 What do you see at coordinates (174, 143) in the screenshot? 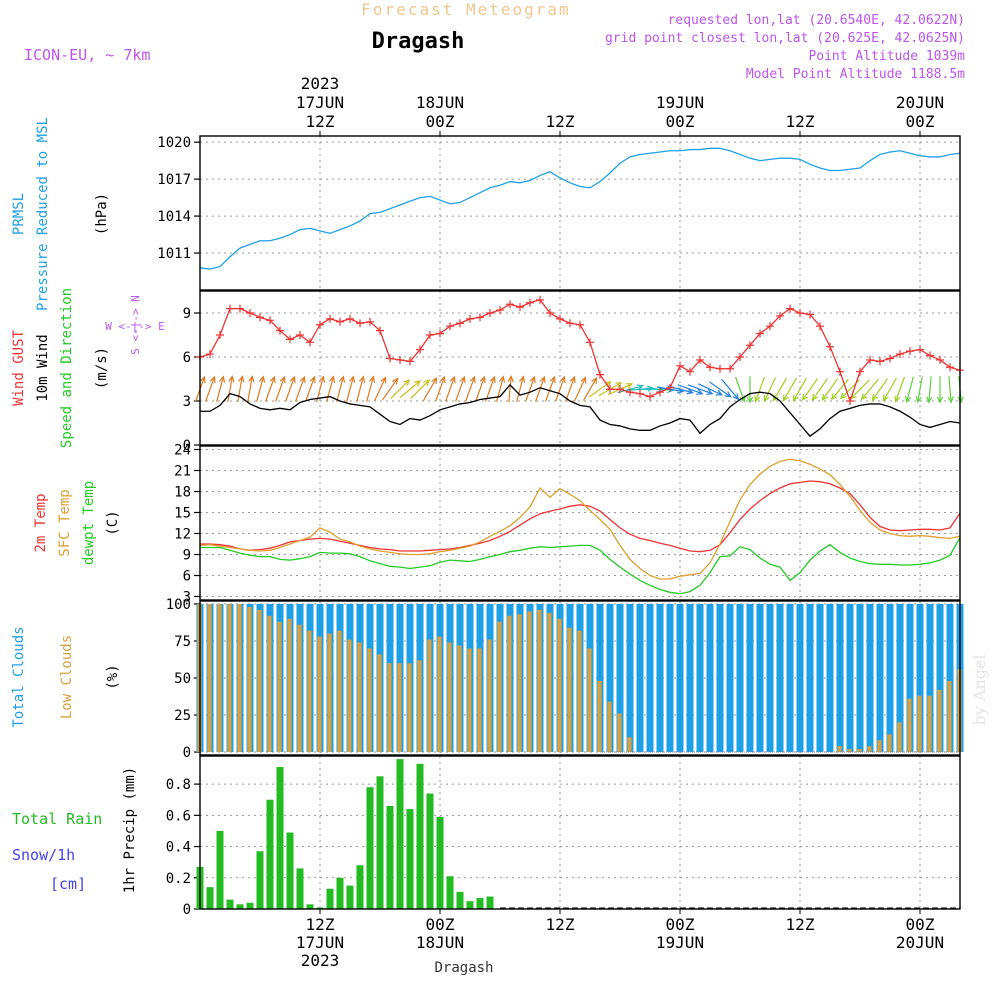
I see `y-tick-label: 1020` at bounding box center [174, 143].